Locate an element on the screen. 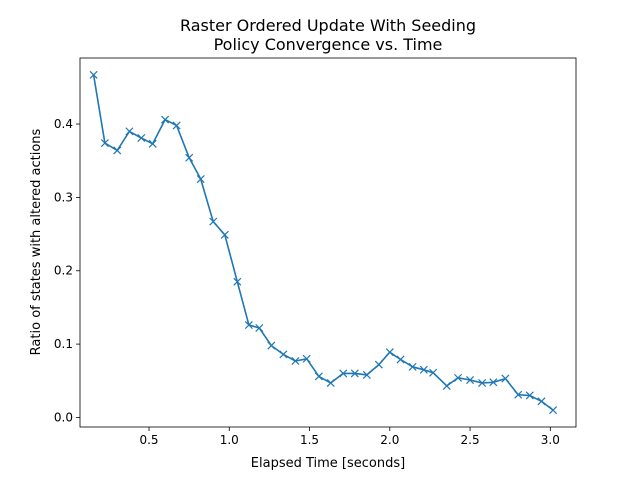 The image size is (640, 484). y-axis-label: Ratio of states with altered actions is located at coordinates (36, 241).